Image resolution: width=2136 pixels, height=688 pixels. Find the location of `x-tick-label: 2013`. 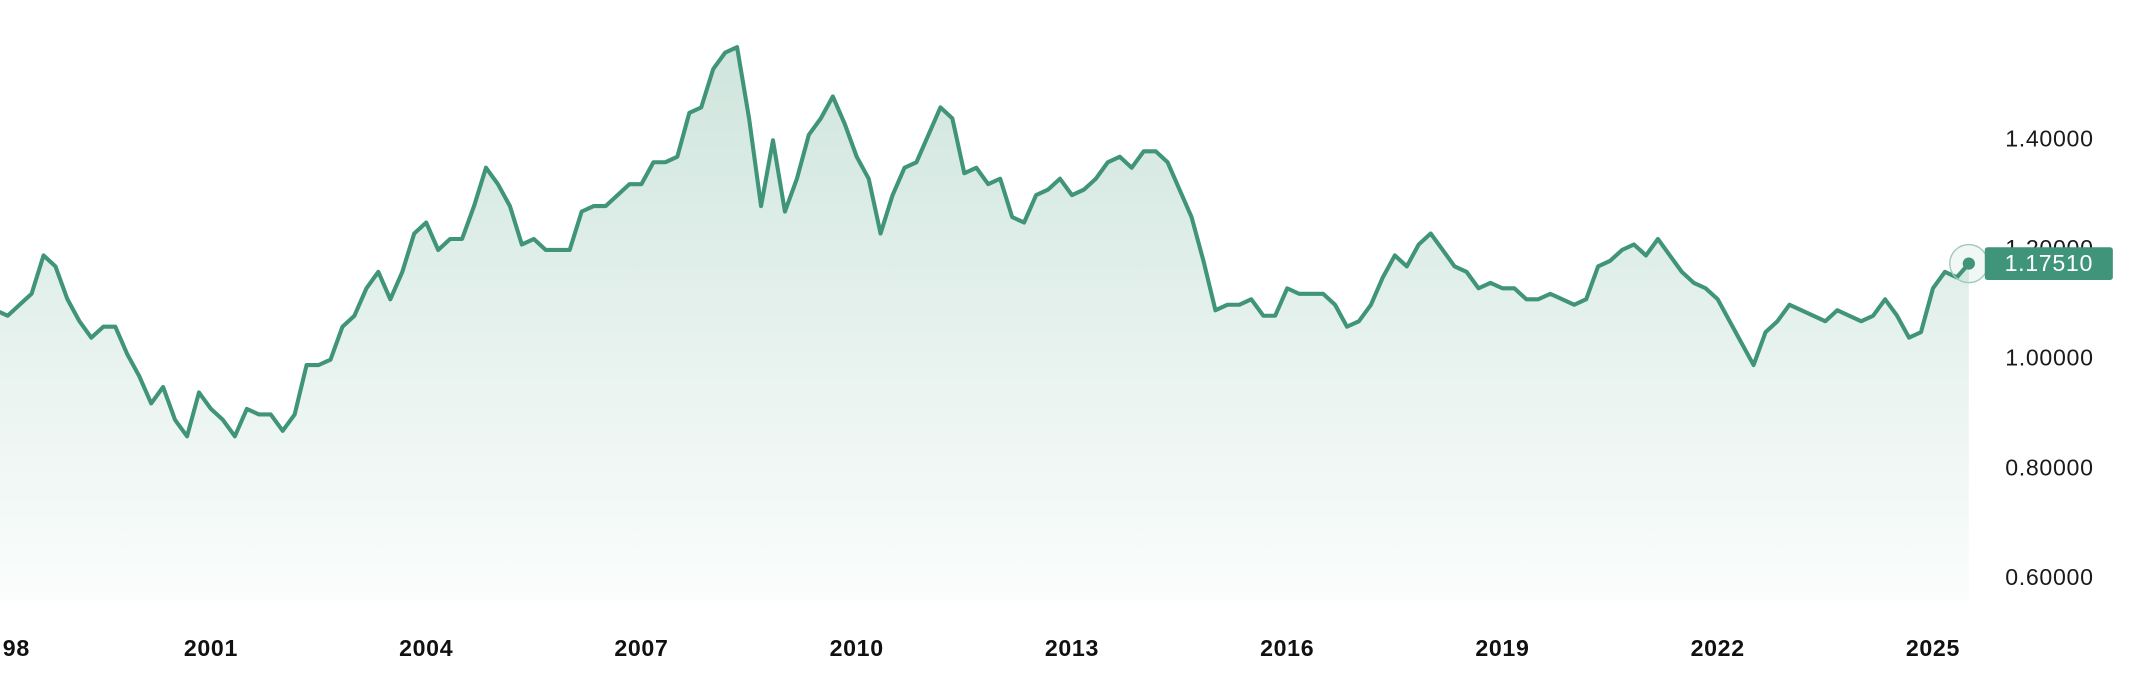

x-tick-label: 2013 is located at coordinates (1072, 648).